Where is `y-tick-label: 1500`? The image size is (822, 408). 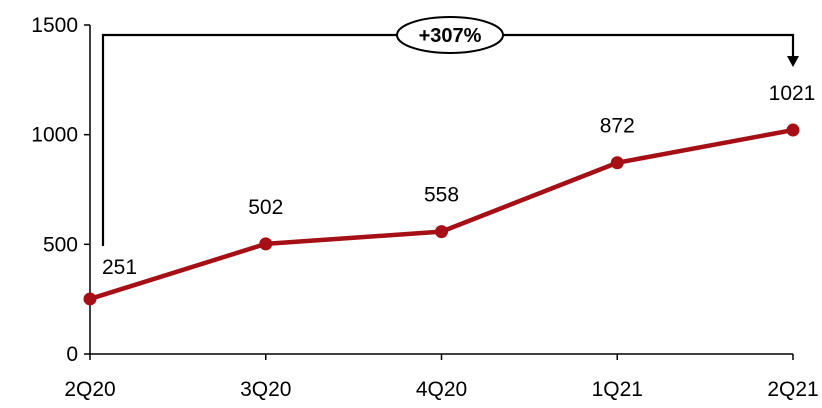
y-tick-label: 1500 is located at coordinates (54, 25).